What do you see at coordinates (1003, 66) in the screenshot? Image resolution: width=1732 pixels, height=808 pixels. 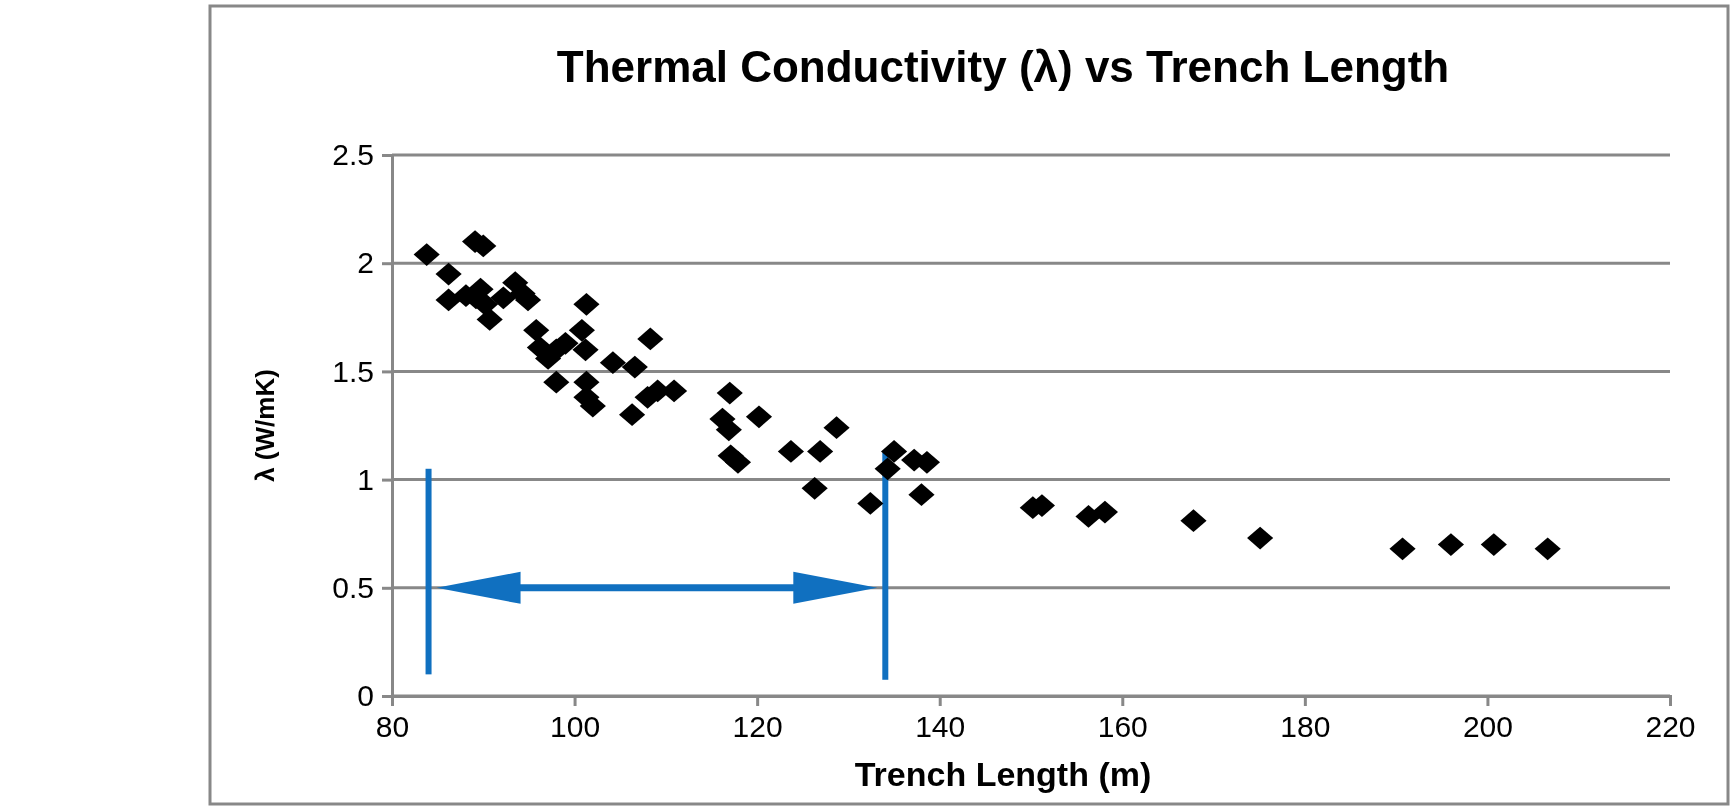 I see `chart-title: Thermal Conductivity (λ) vs Trench Length` at bounding box center [1003, 66].